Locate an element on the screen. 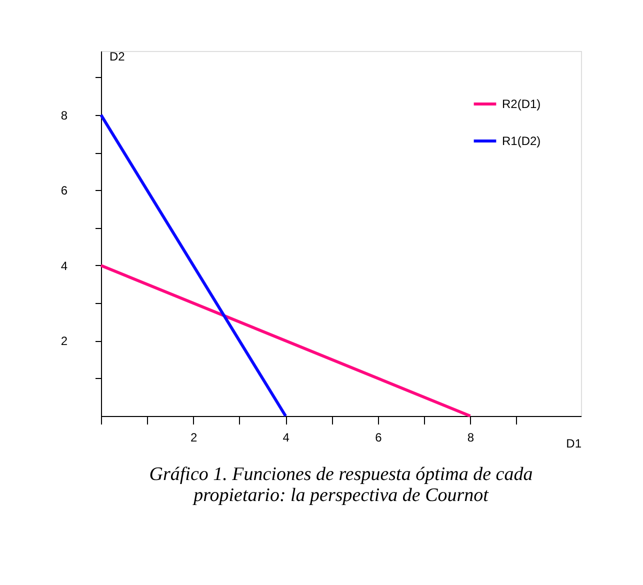  x-tick-label: 6 is located at coordinates (378, 437).